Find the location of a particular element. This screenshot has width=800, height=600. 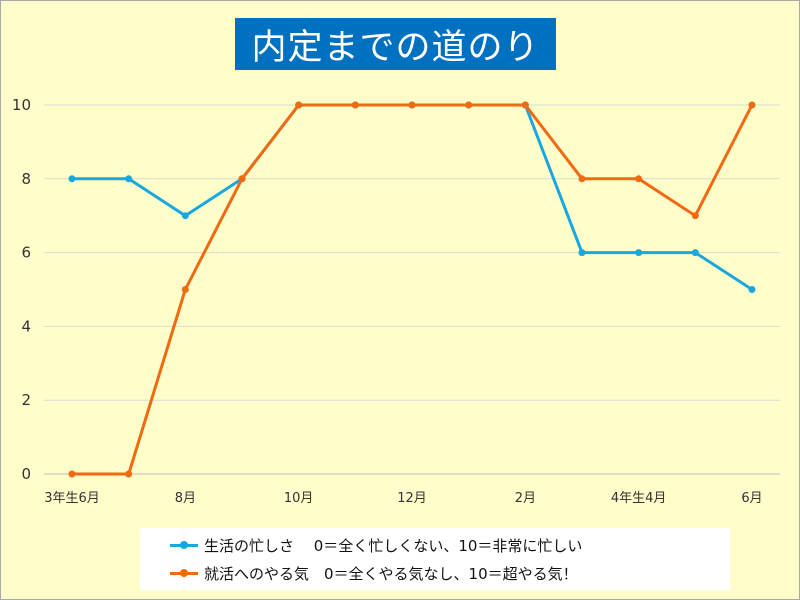

legend-line-motivation-icon is located at coordinates (184, 573).